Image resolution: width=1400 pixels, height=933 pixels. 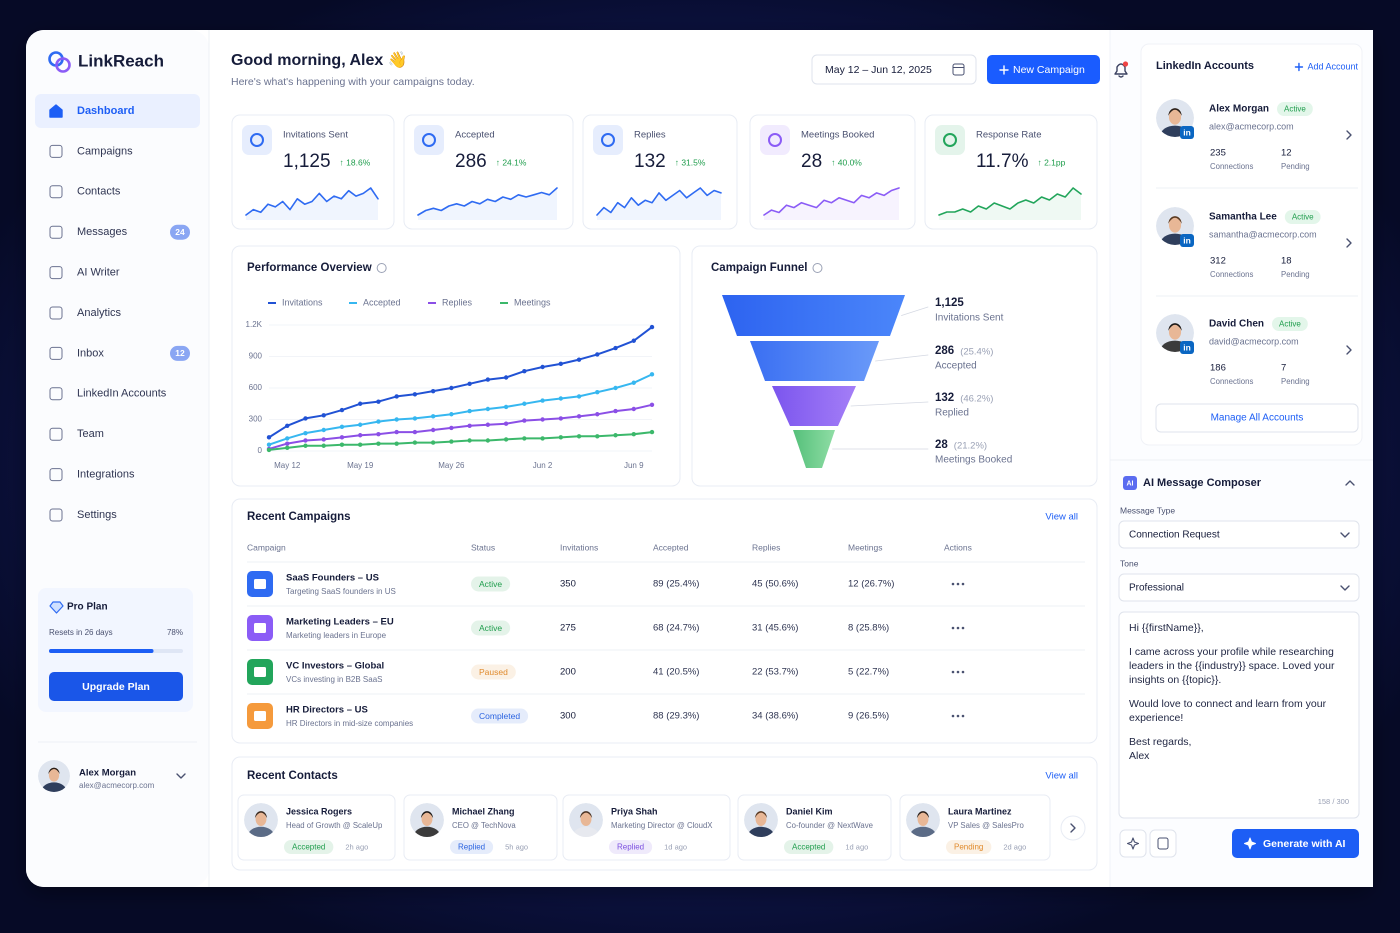 What do you see at coordinates (878, 70) in the screenshot?
I see `date-range: May 12 – Jun 12, 2025` at bounding box center [878, 70].